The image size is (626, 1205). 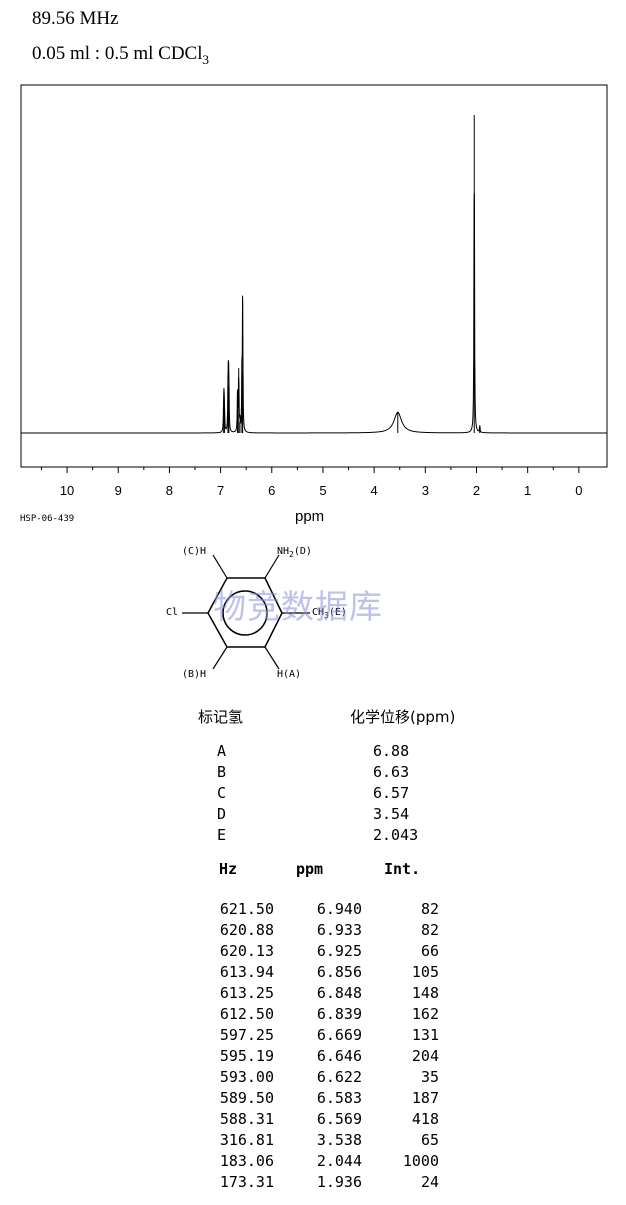 I want to click on ch3-tag: (E), so click(x=337, y=612).